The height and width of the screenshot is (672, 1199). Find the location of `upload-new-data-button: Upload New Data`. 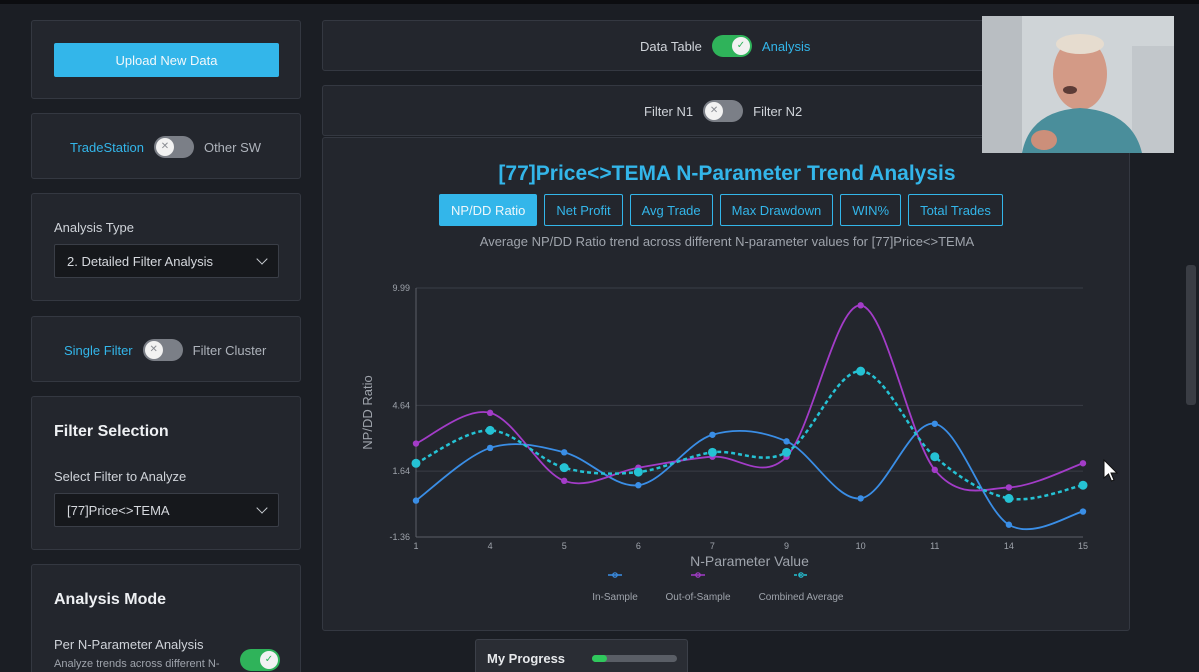

upload-new-data-button: Upload New Data is located at coordinates (166, 60).